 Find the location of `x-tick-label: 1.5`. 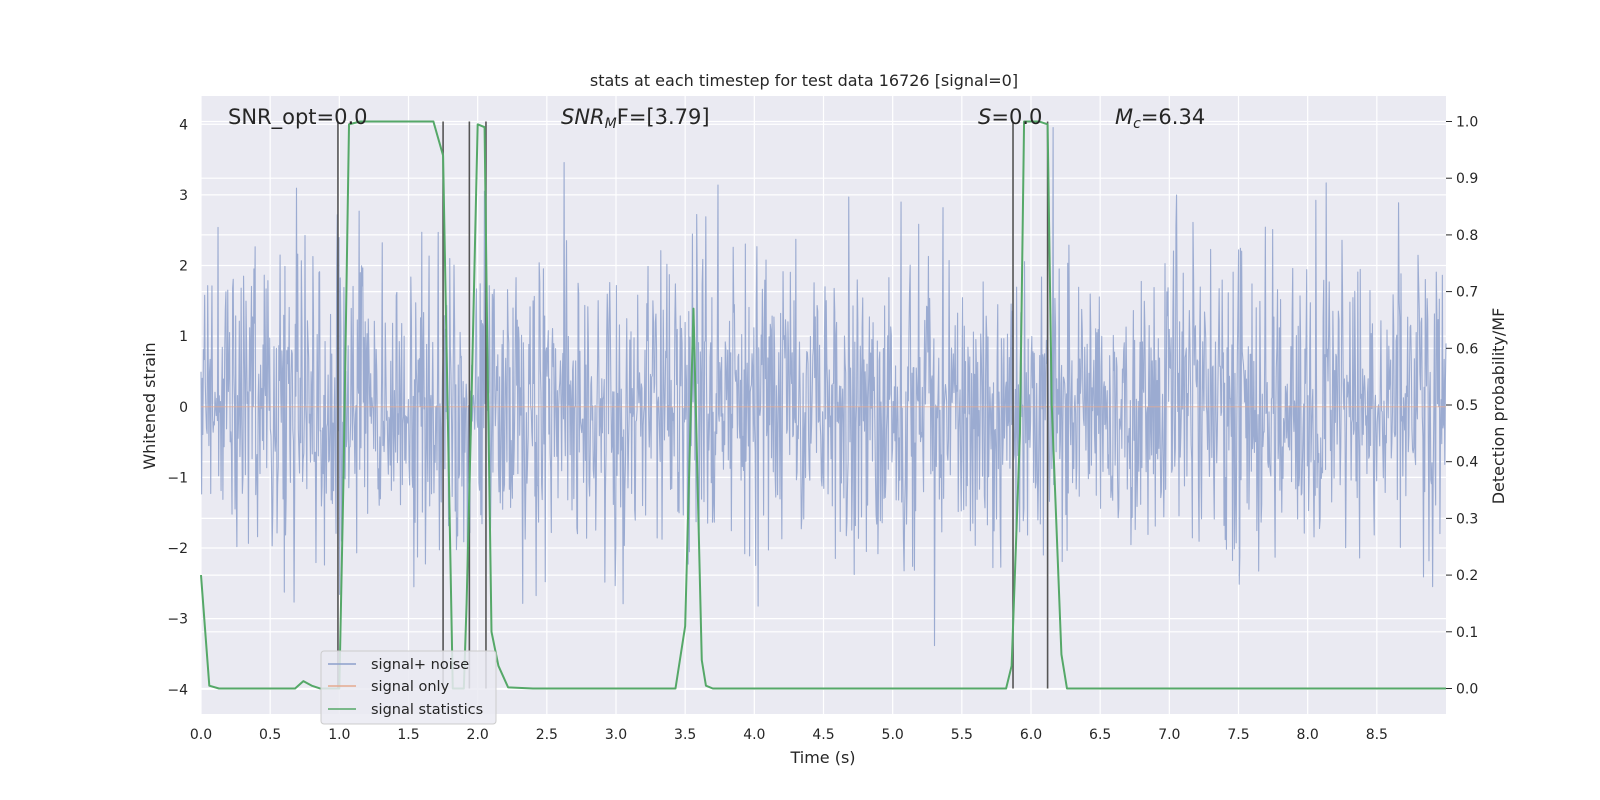

x-tick-label: 1.5 is located at coordinates (408, 735).